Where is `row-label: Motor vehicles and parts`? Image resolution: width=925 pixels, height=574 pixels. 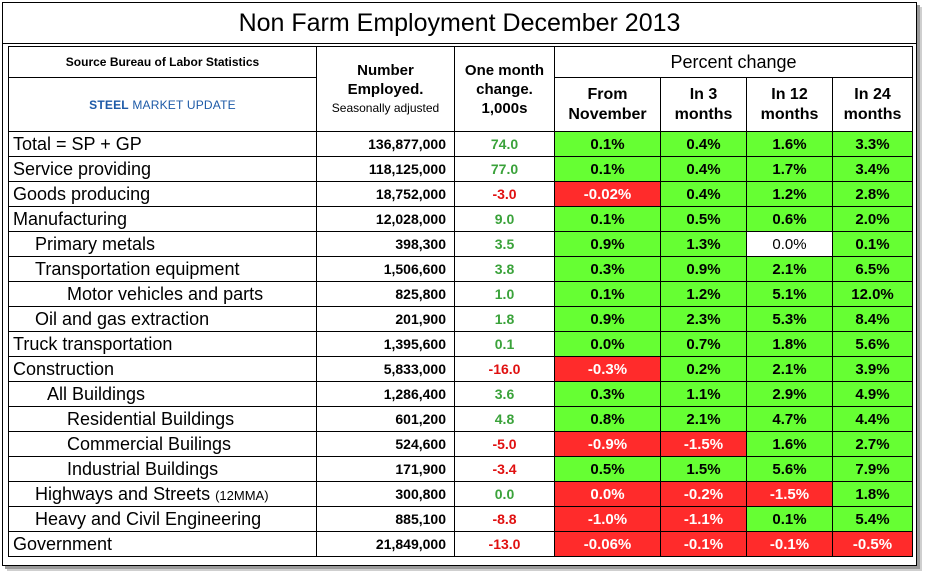
row-label: Motor vehicles and parts is located at coordinates (162, 294).